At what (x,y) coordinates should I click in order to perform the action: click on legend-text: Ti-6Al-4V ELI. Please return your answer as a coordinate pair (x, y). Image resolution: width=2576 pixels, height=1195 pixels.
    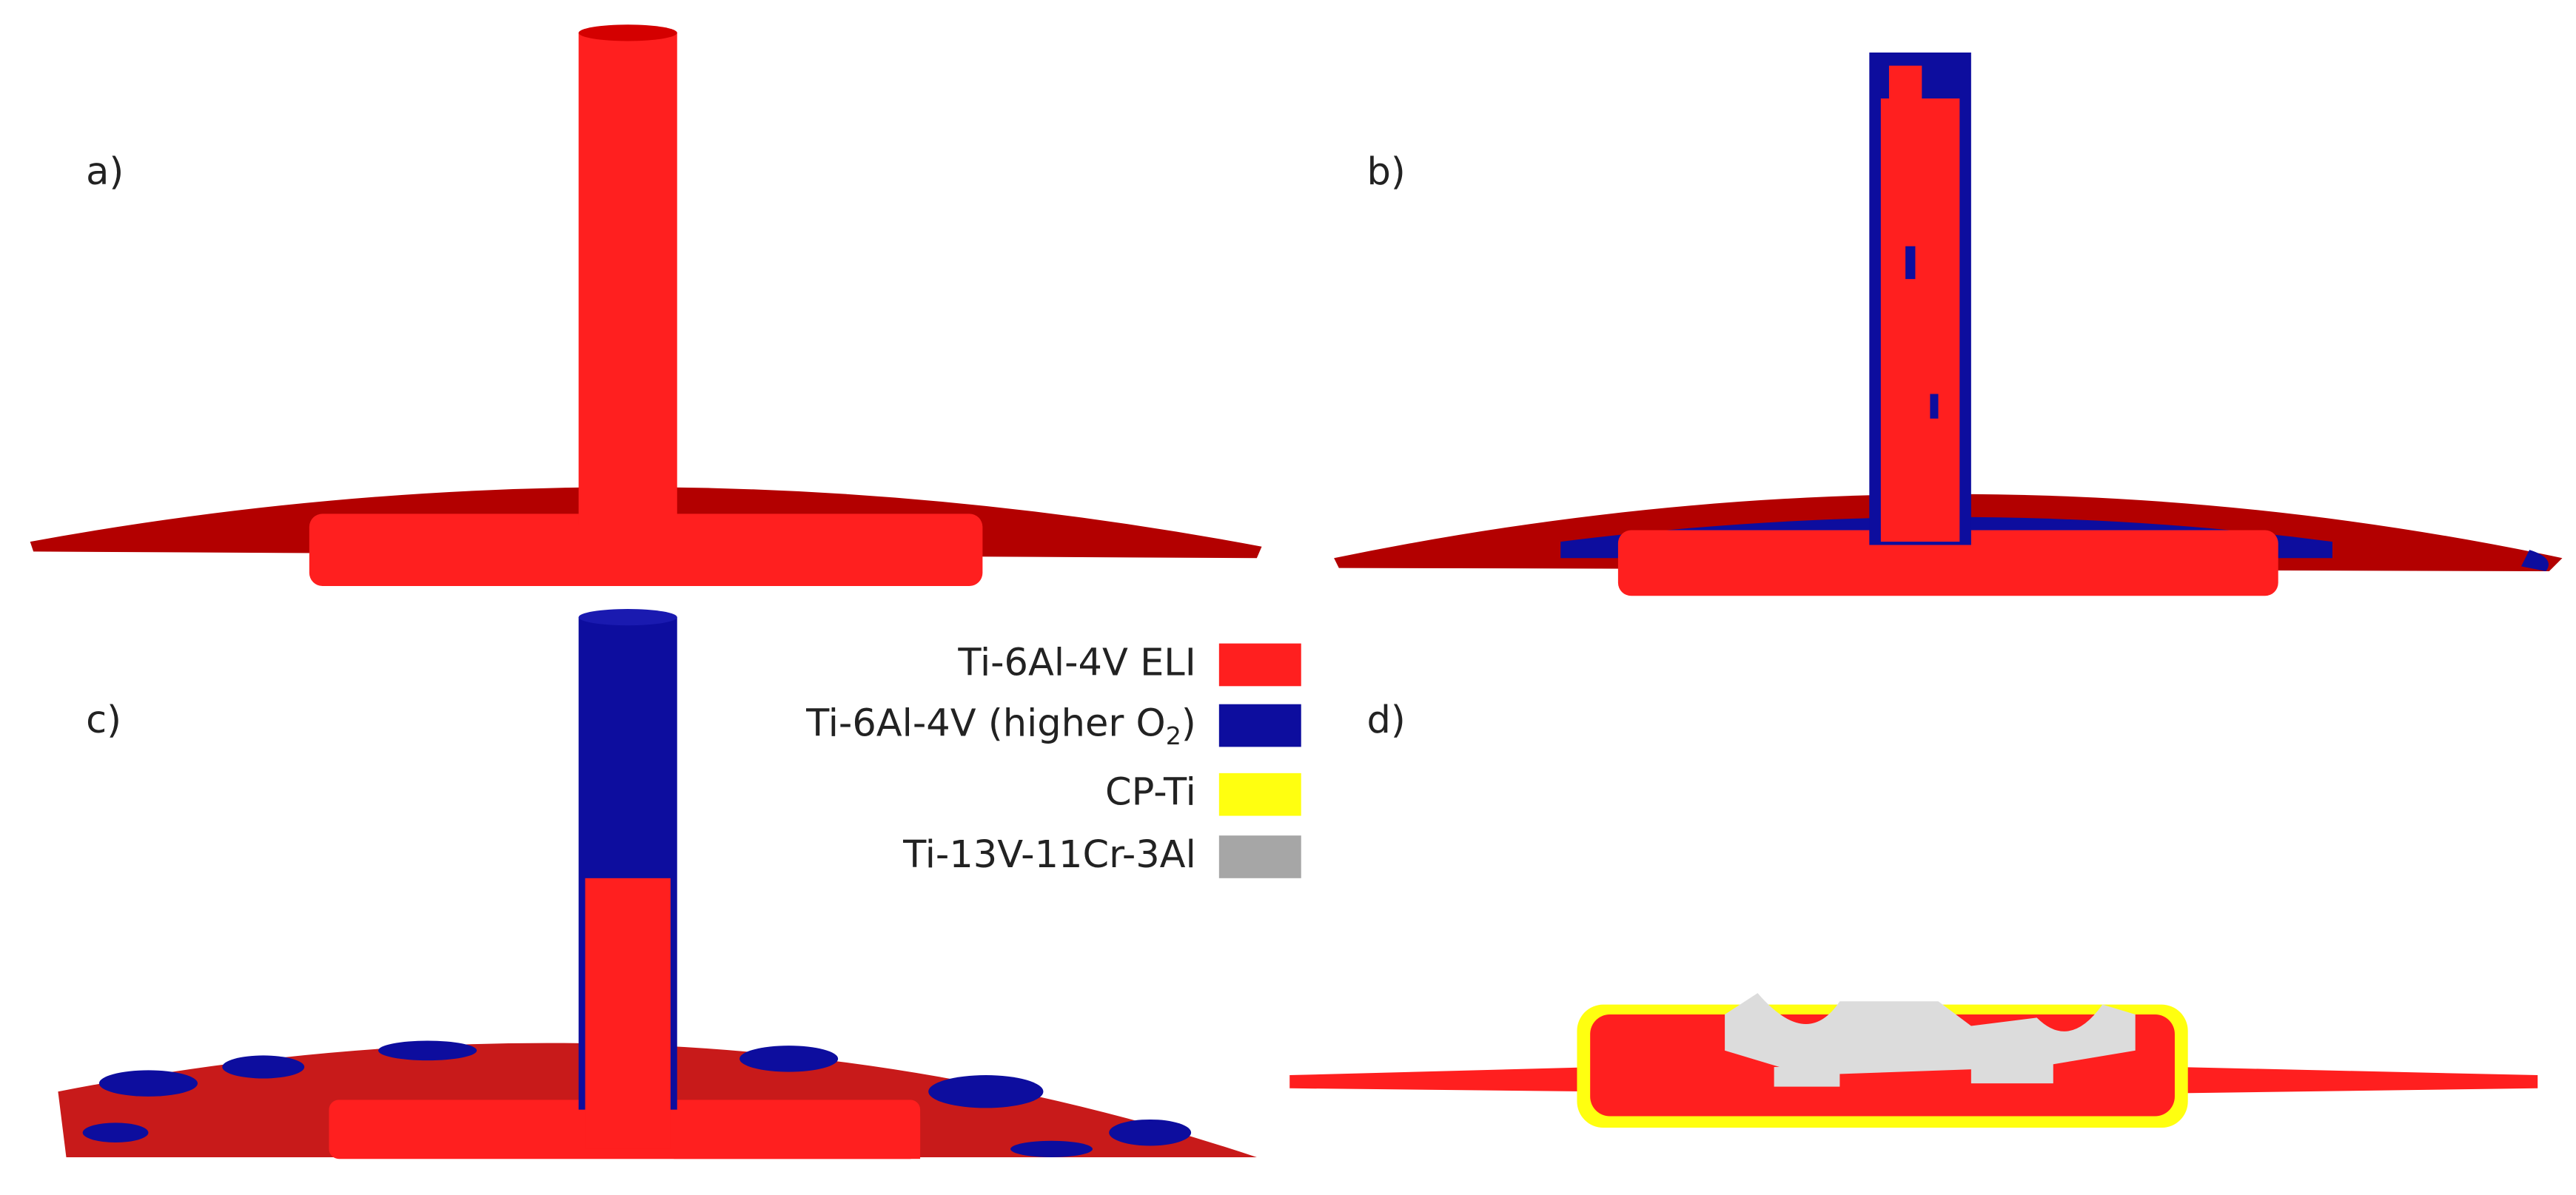
    Looking at the image, I should click on (1076, 662).